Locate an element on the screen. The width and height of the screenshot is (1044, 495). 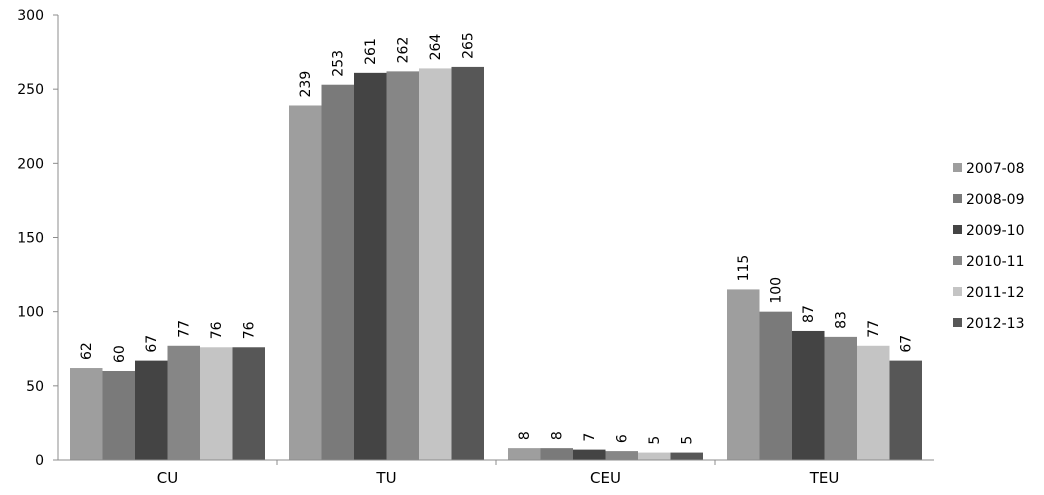
legend-item: 2011-12 is located at coordinates (989, 293).